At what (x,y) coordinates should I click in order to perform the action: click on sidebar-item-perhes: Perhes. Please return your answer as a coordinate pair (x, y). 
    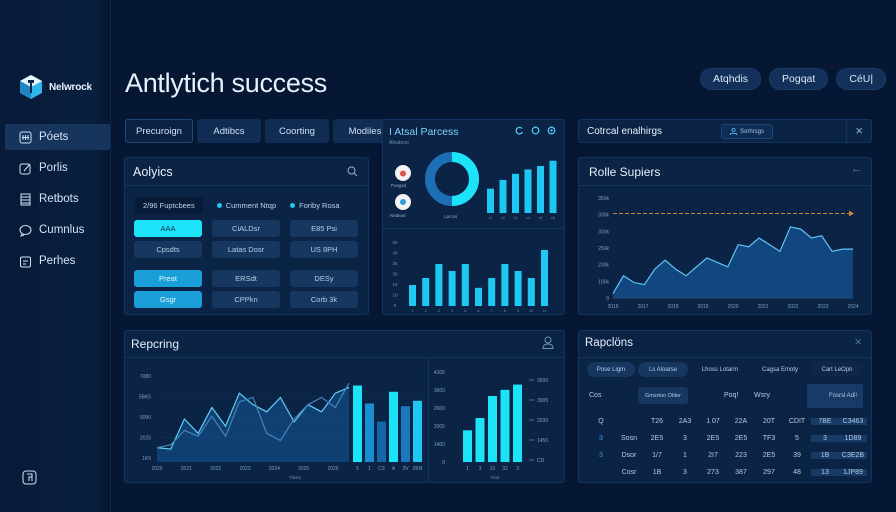
    Looking at the image, I should click on (57, 261).